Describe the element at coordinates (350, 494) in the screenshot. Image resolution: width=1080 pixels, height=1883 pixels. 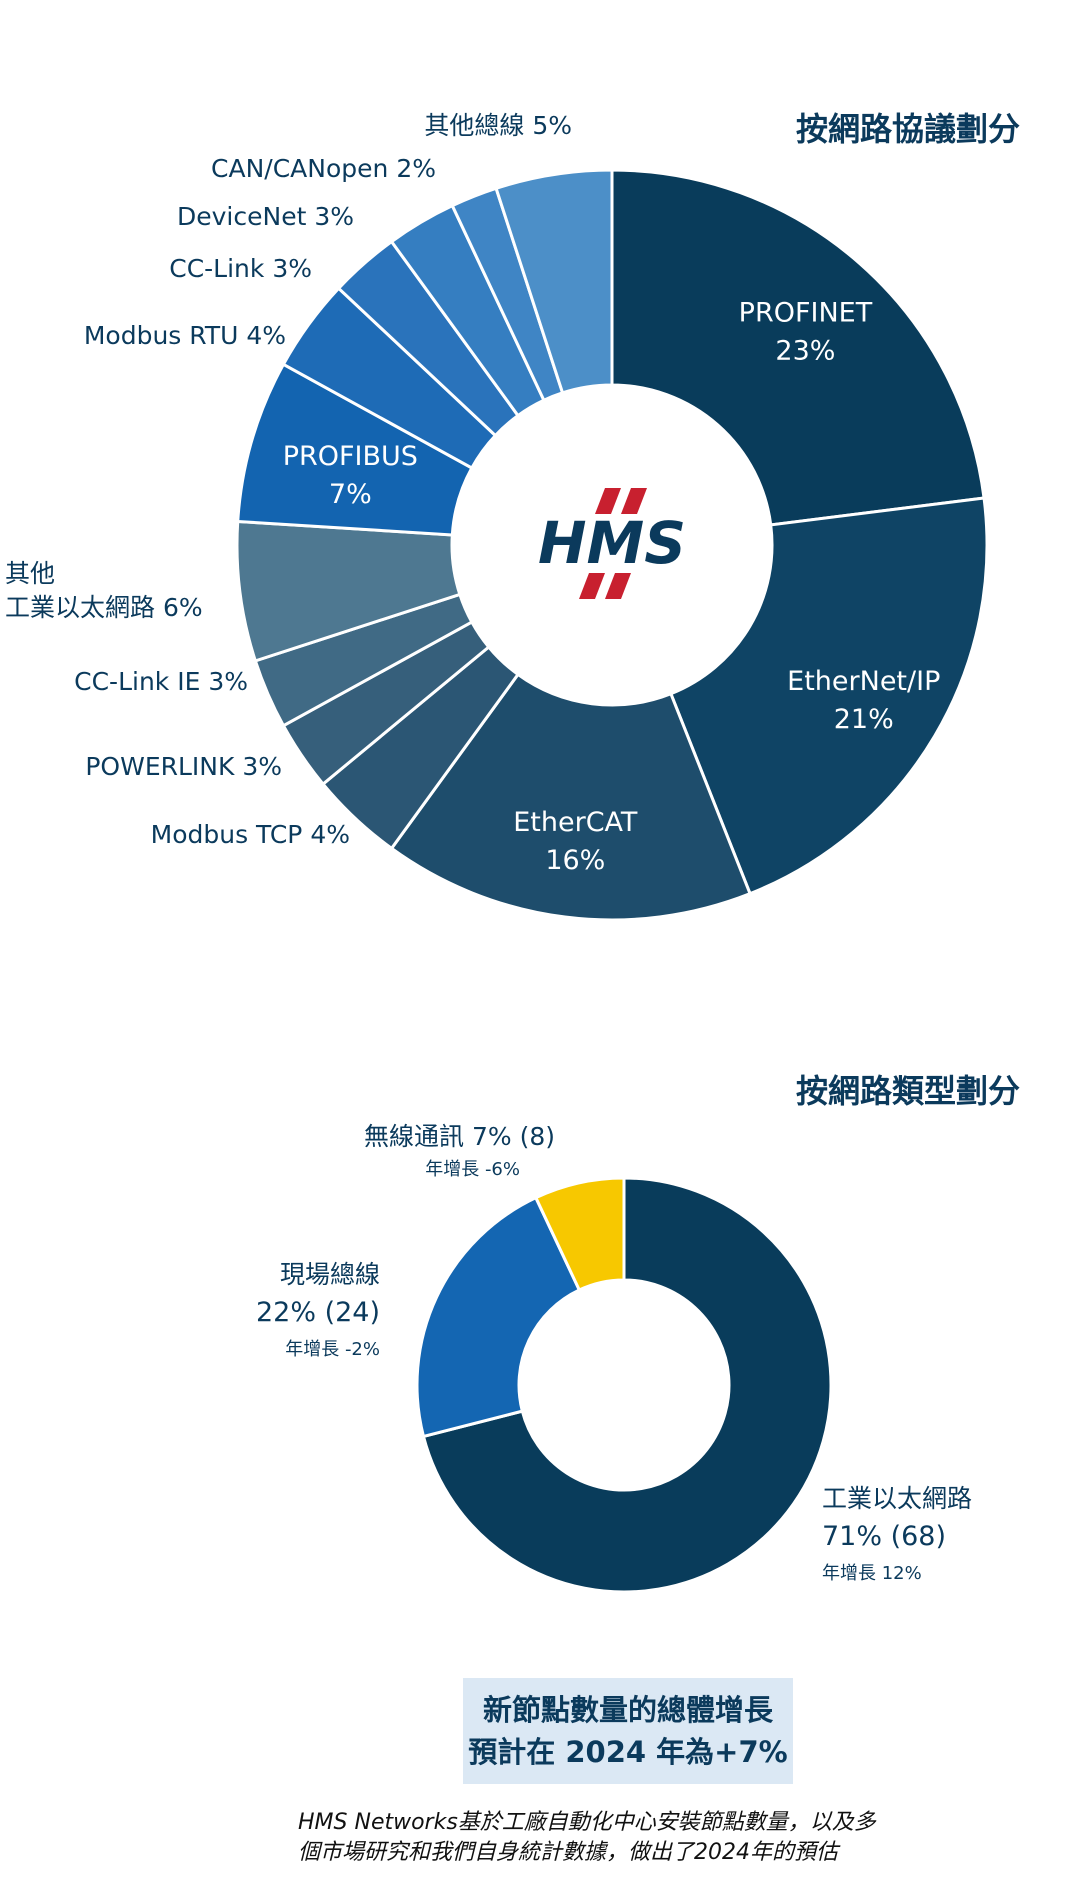
I see `slice-value: 7%` at that location.